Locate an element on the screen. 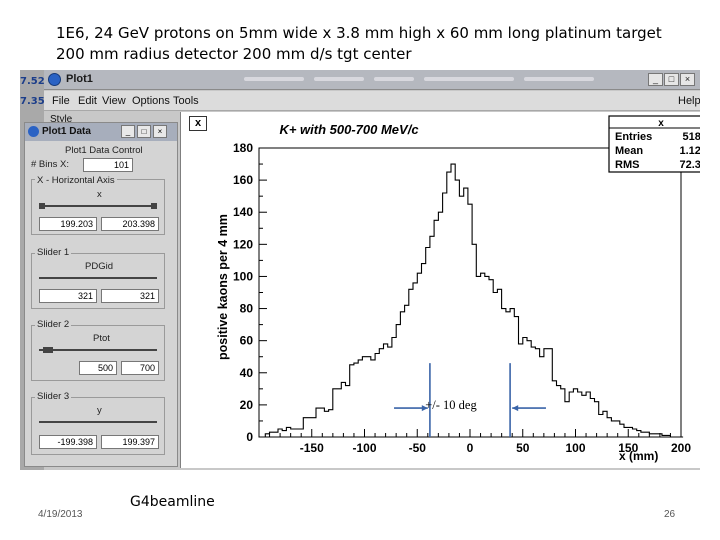 Image resolution: width=720 pixels, height=540 pixels. stats-rms-value: 72.38 is located at coordinates (689, 165).